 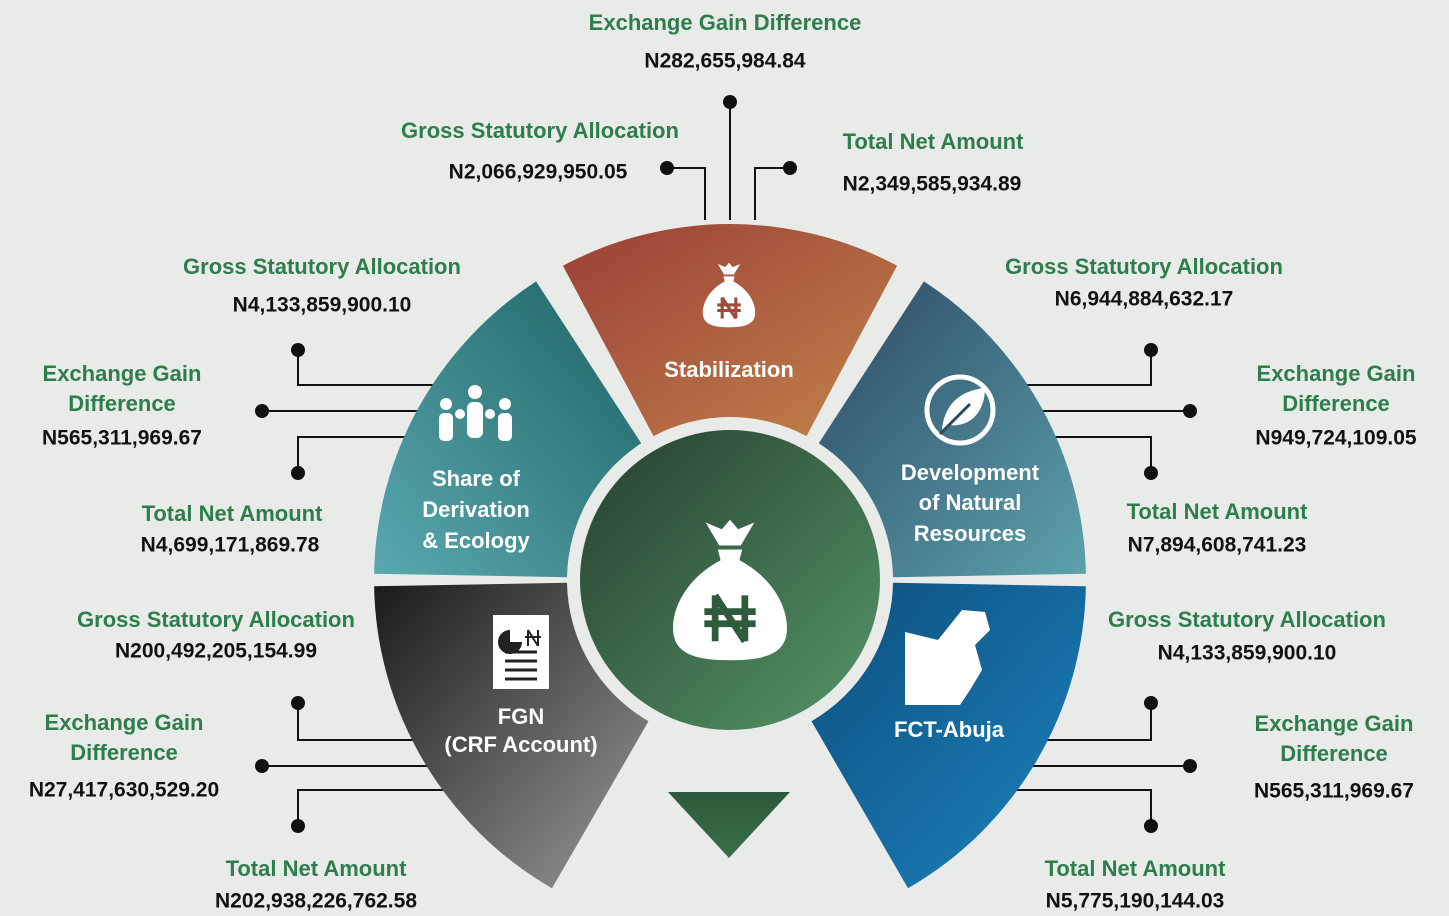 I want to click on item-value: N282,655,984.84, so click(x=724, y=61).